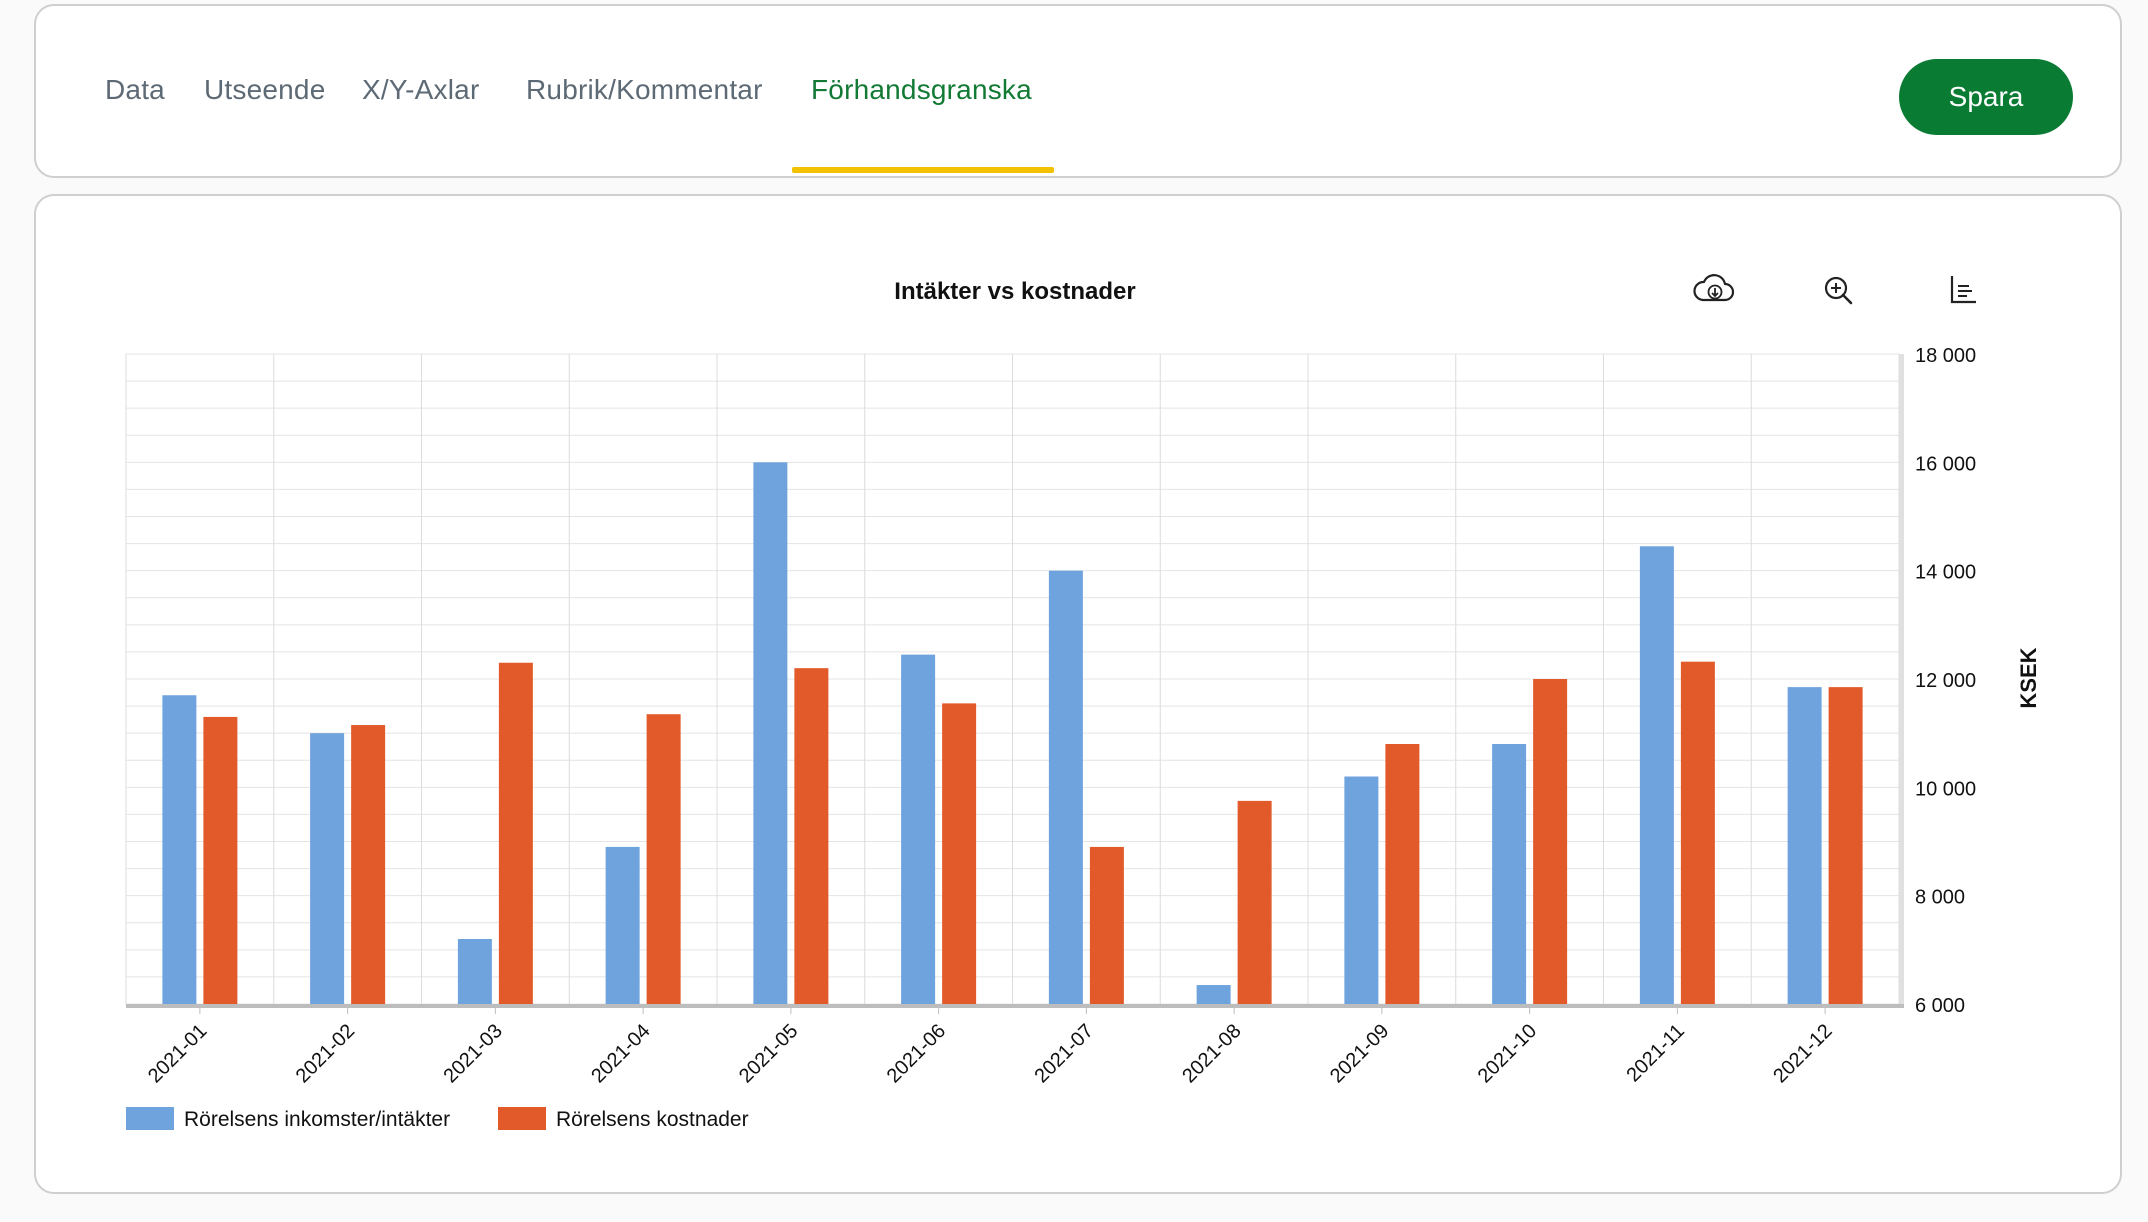  Describe the element at coordinates (1714, 288) in the screenshot. I see `cloud-download-icon` at that location.